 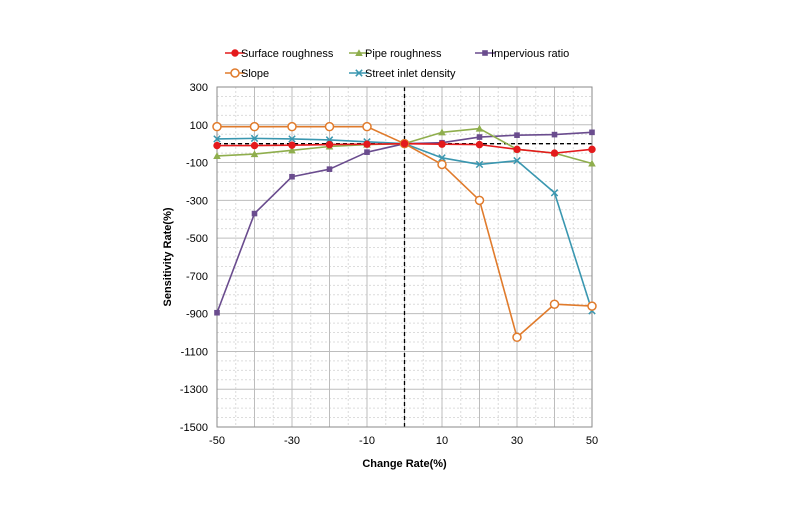 I want to click on legend-item-pipe-roughness: Pipe roughness, so click(x=395, y=54).